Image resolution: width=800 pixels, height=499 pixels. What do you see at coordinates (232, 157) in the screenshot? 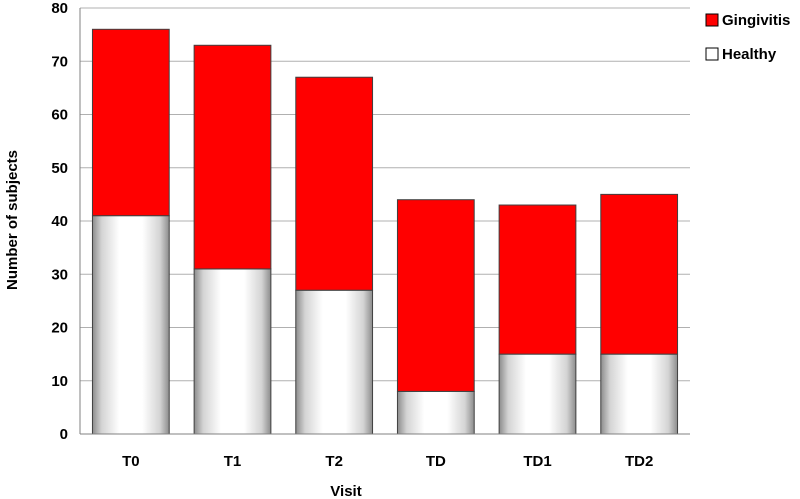
I see `bar-gingivitis-t1` at bounding box center [232, 157].